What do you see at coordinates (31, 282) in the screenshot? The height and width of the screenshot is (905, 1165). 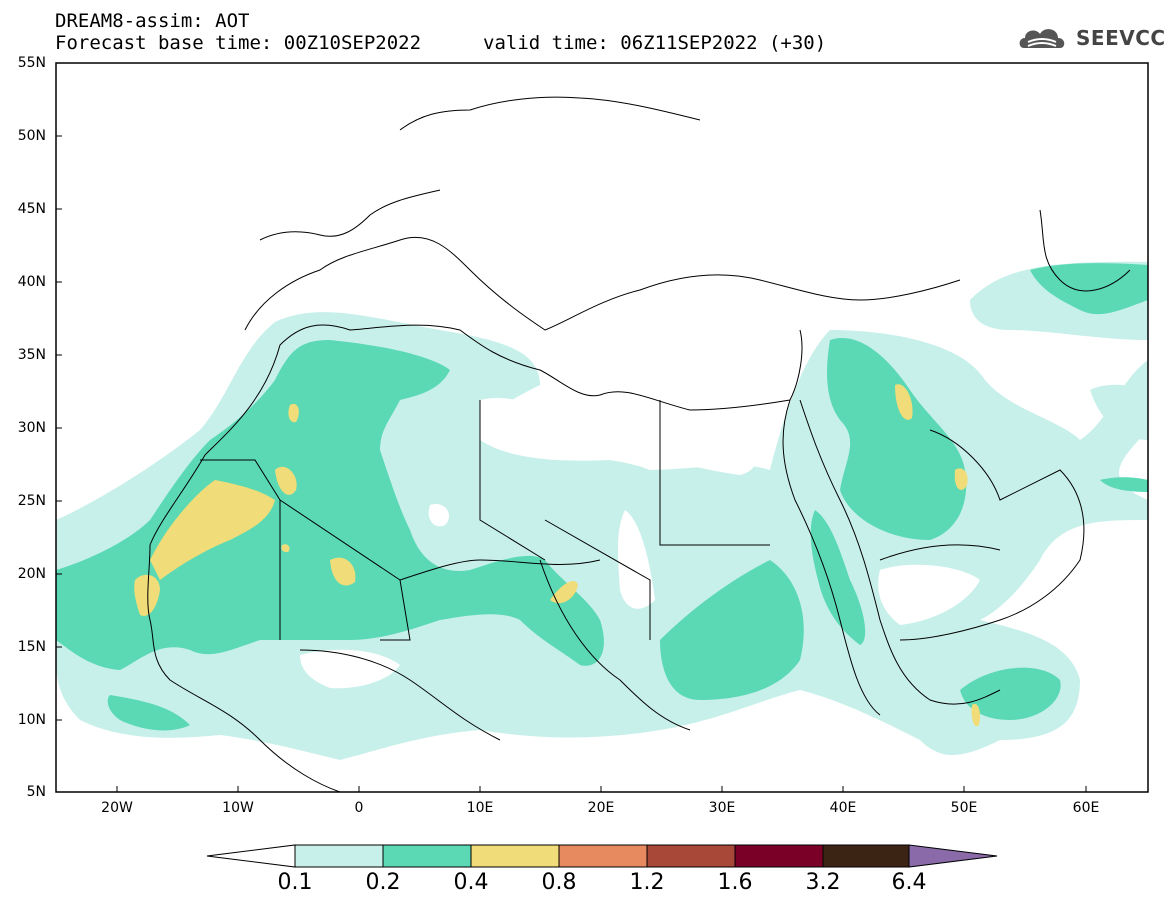 I see `lat-label: 40N` at bounding box center [31, 282].